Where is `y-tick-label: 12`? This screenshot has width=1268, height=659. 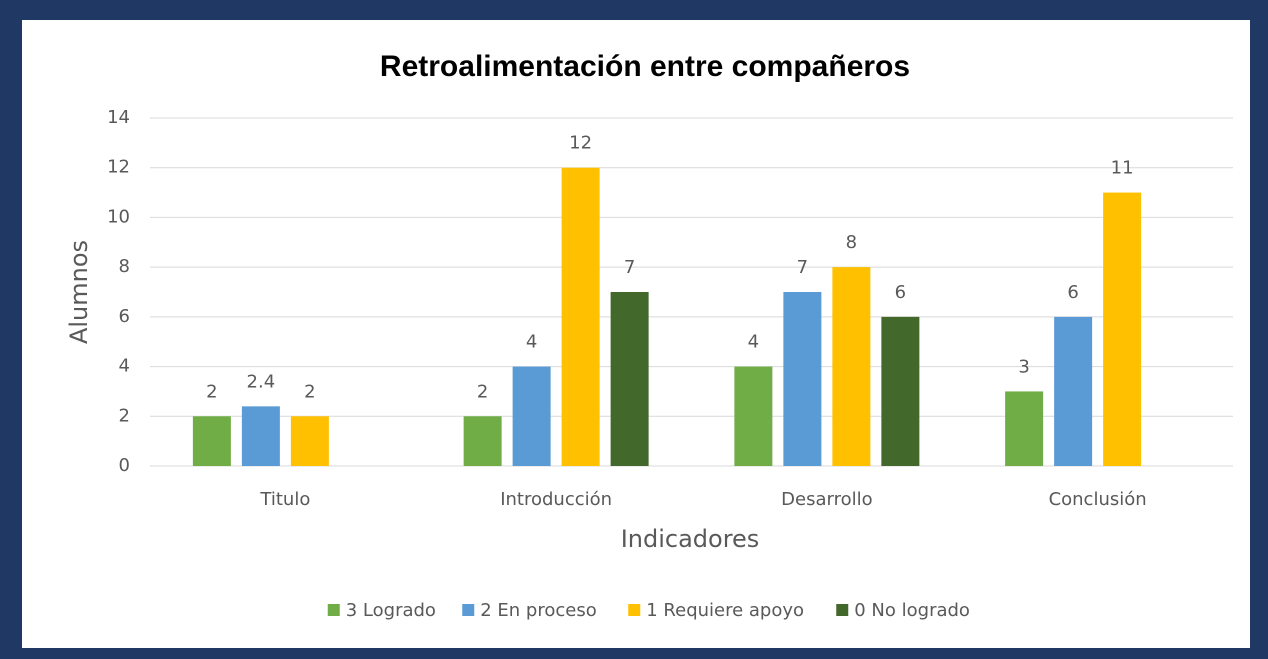
y-tick-label: 12 is located at coordinates (118, 167).